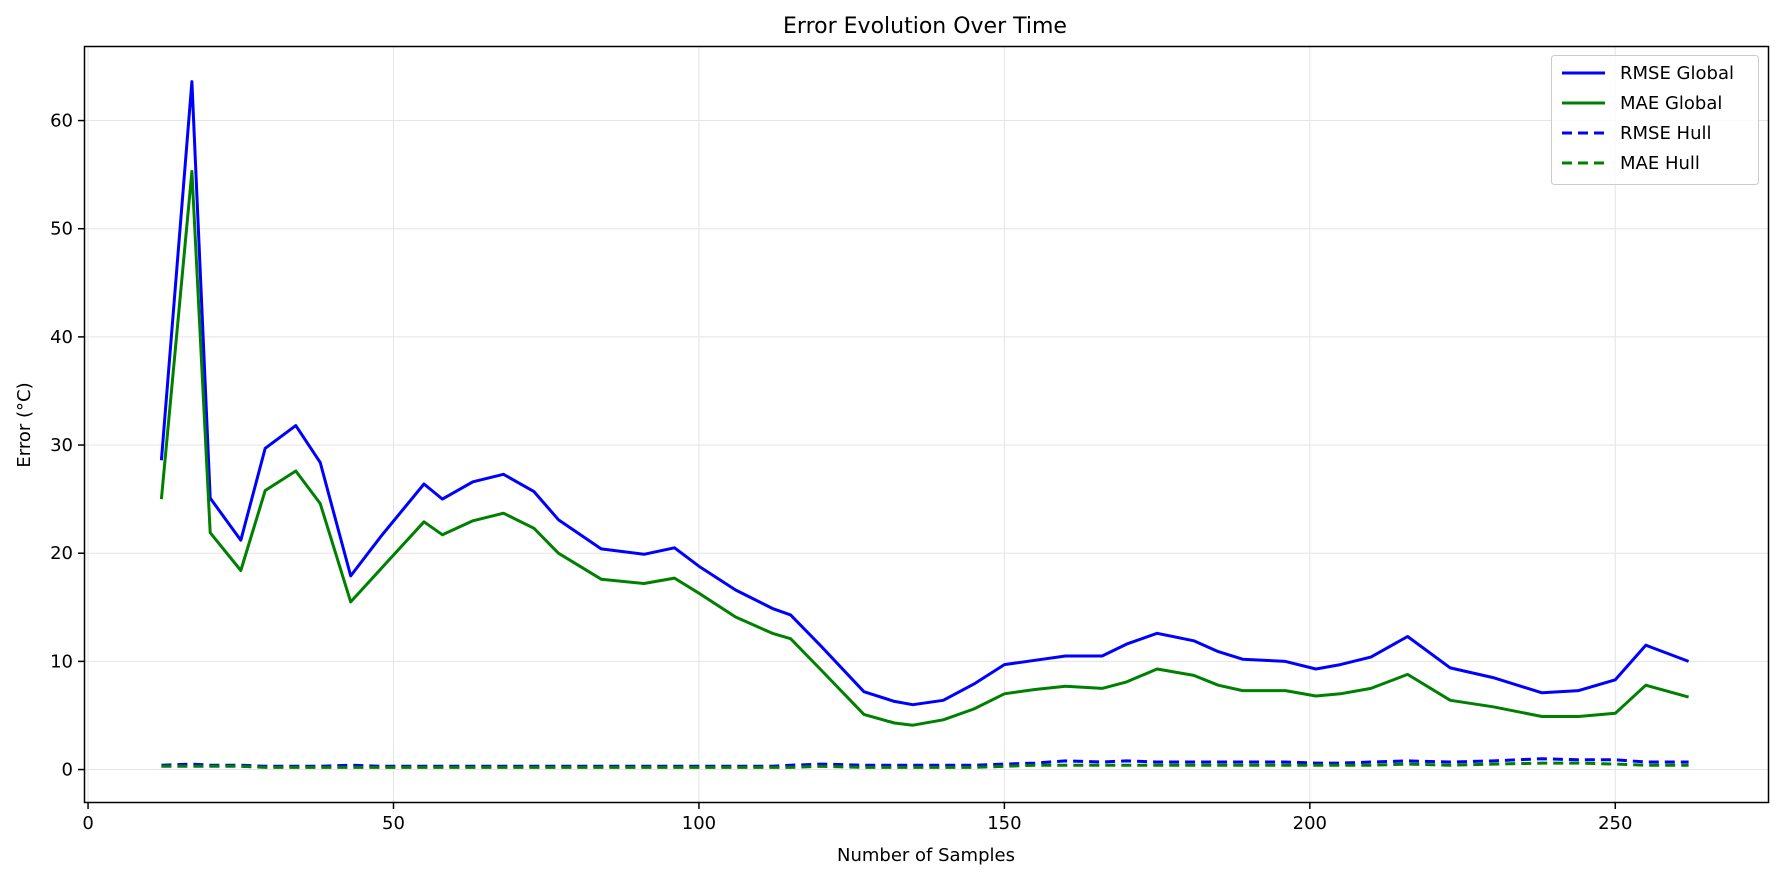 This screenshot has height=881, width=1784. What do you see at coordinates (857, 818) in the screenshot?
I see `x-axis-ticks: 0 50 100 150 200 250` at bounding box center [857, 818].